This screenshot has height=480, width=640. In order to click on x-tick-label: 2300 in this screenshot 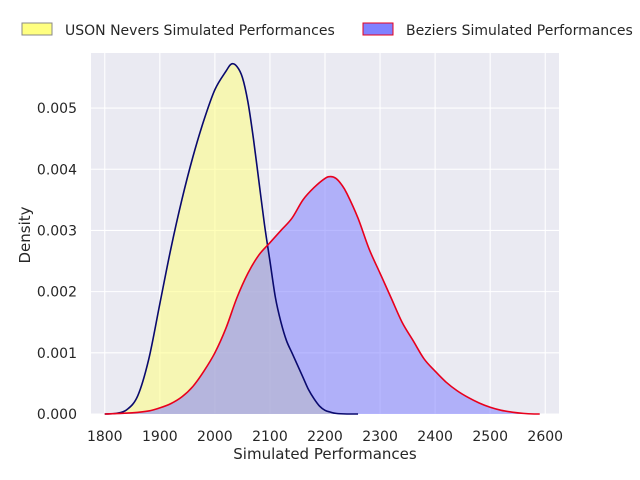, I will do `click(380, 437)`.